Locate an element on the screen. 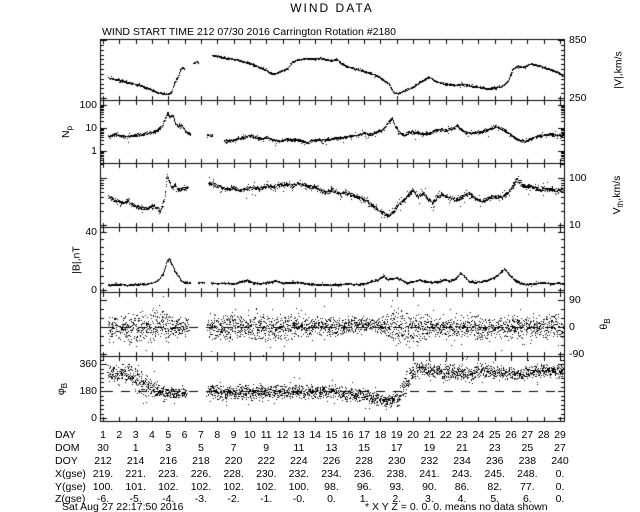 The height and width of the screenshot is (512, 640). table-cell: 2. is located at coordinates (397, 499).